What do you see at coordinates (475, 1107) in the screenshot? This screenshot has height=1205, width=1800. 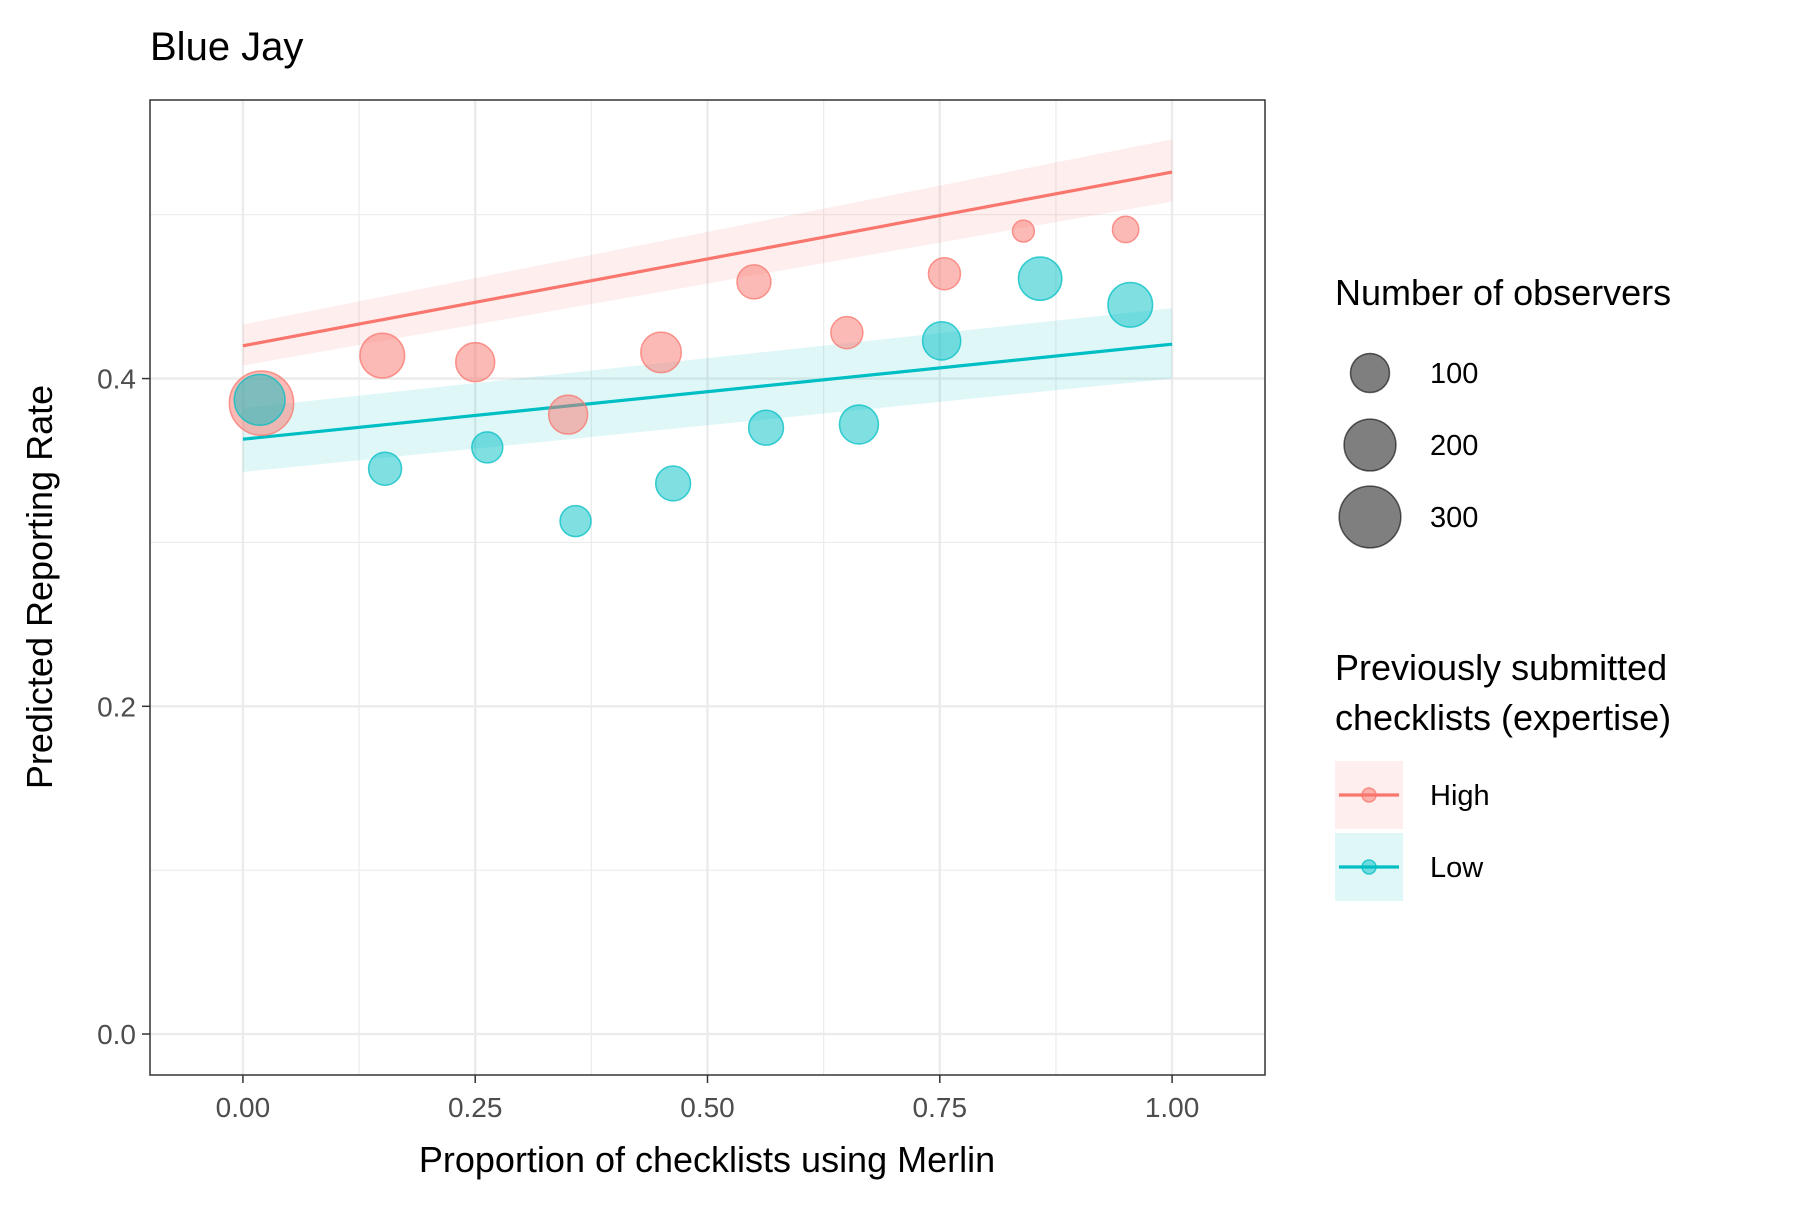 I see `x-tick-label: 0.25` at bounding box center [475, 1107].